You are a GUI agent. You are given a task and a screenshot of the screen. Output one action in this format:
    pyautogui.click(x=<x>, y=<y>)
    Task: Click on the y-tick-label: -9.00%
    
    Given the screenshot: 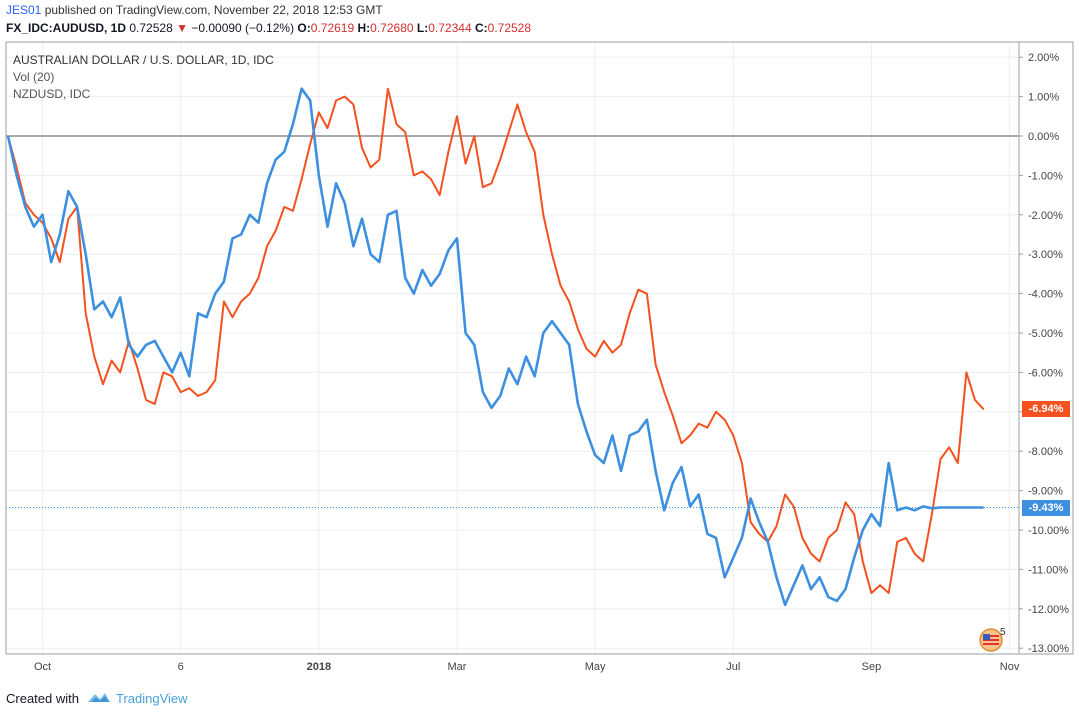 What is the action you would take?
    pyautogui.click(x=1045, y=492)
    